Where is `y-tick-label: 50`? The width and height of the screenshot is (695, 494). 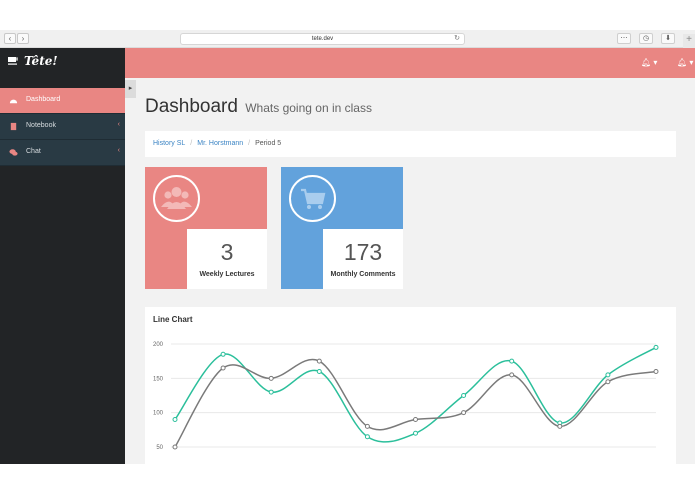
y-tick-label: 50 is located at coordinates (159, 448).